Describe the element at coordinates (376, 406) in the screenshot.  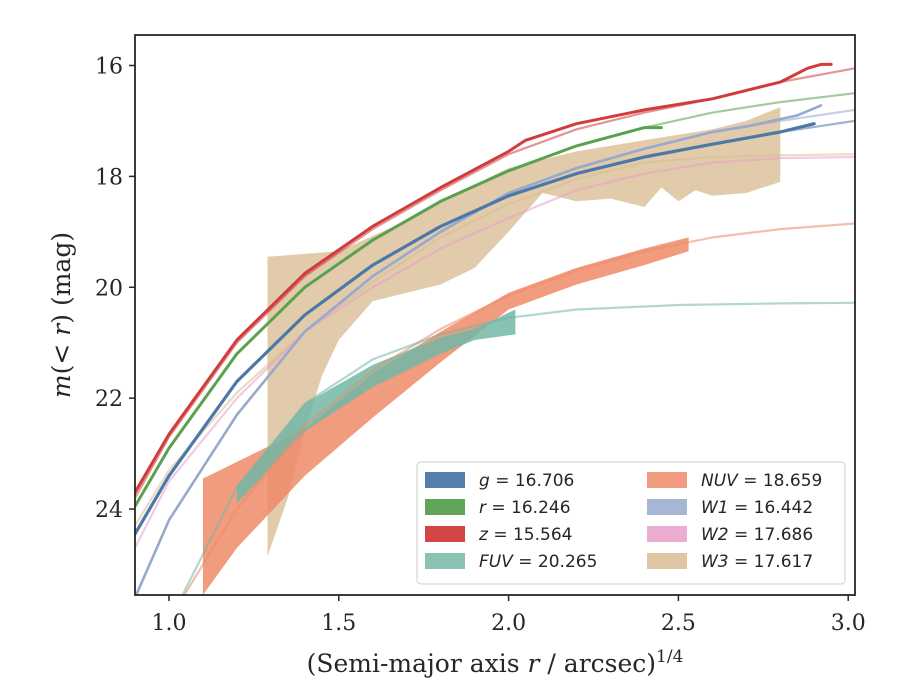
I see `band-fuv` at that location.